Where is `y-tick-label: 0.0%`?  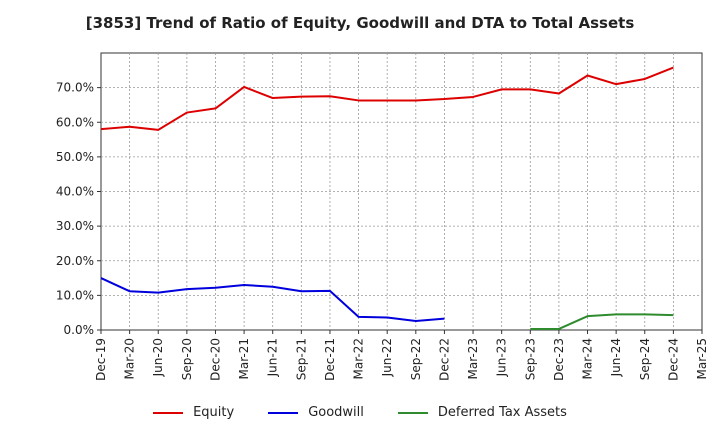 y-tick-label: 0.0% is located at coordinates (79, 330).